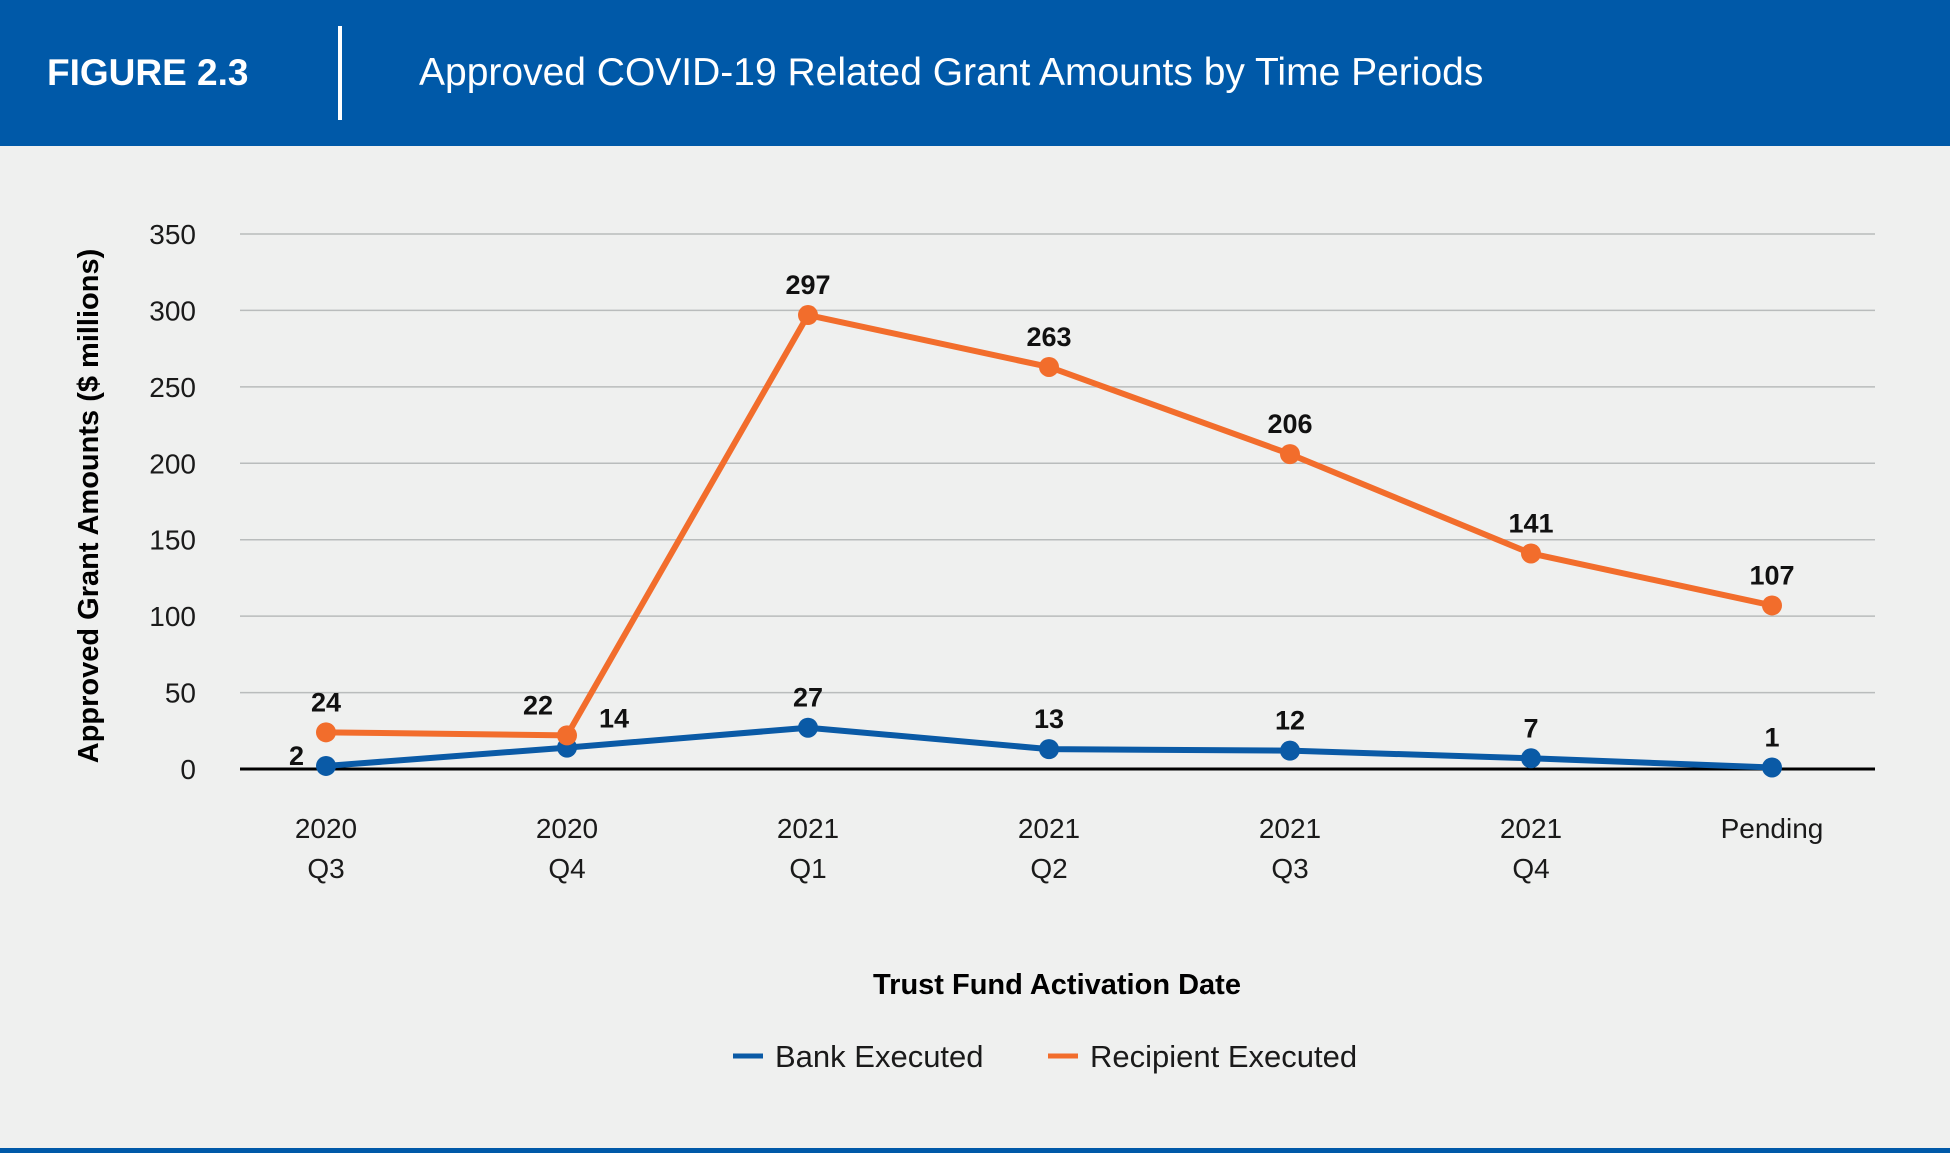  Describe the element at coordinates (807, 868) in the screenshot. I see `x-tick-label: Q1` at that location.